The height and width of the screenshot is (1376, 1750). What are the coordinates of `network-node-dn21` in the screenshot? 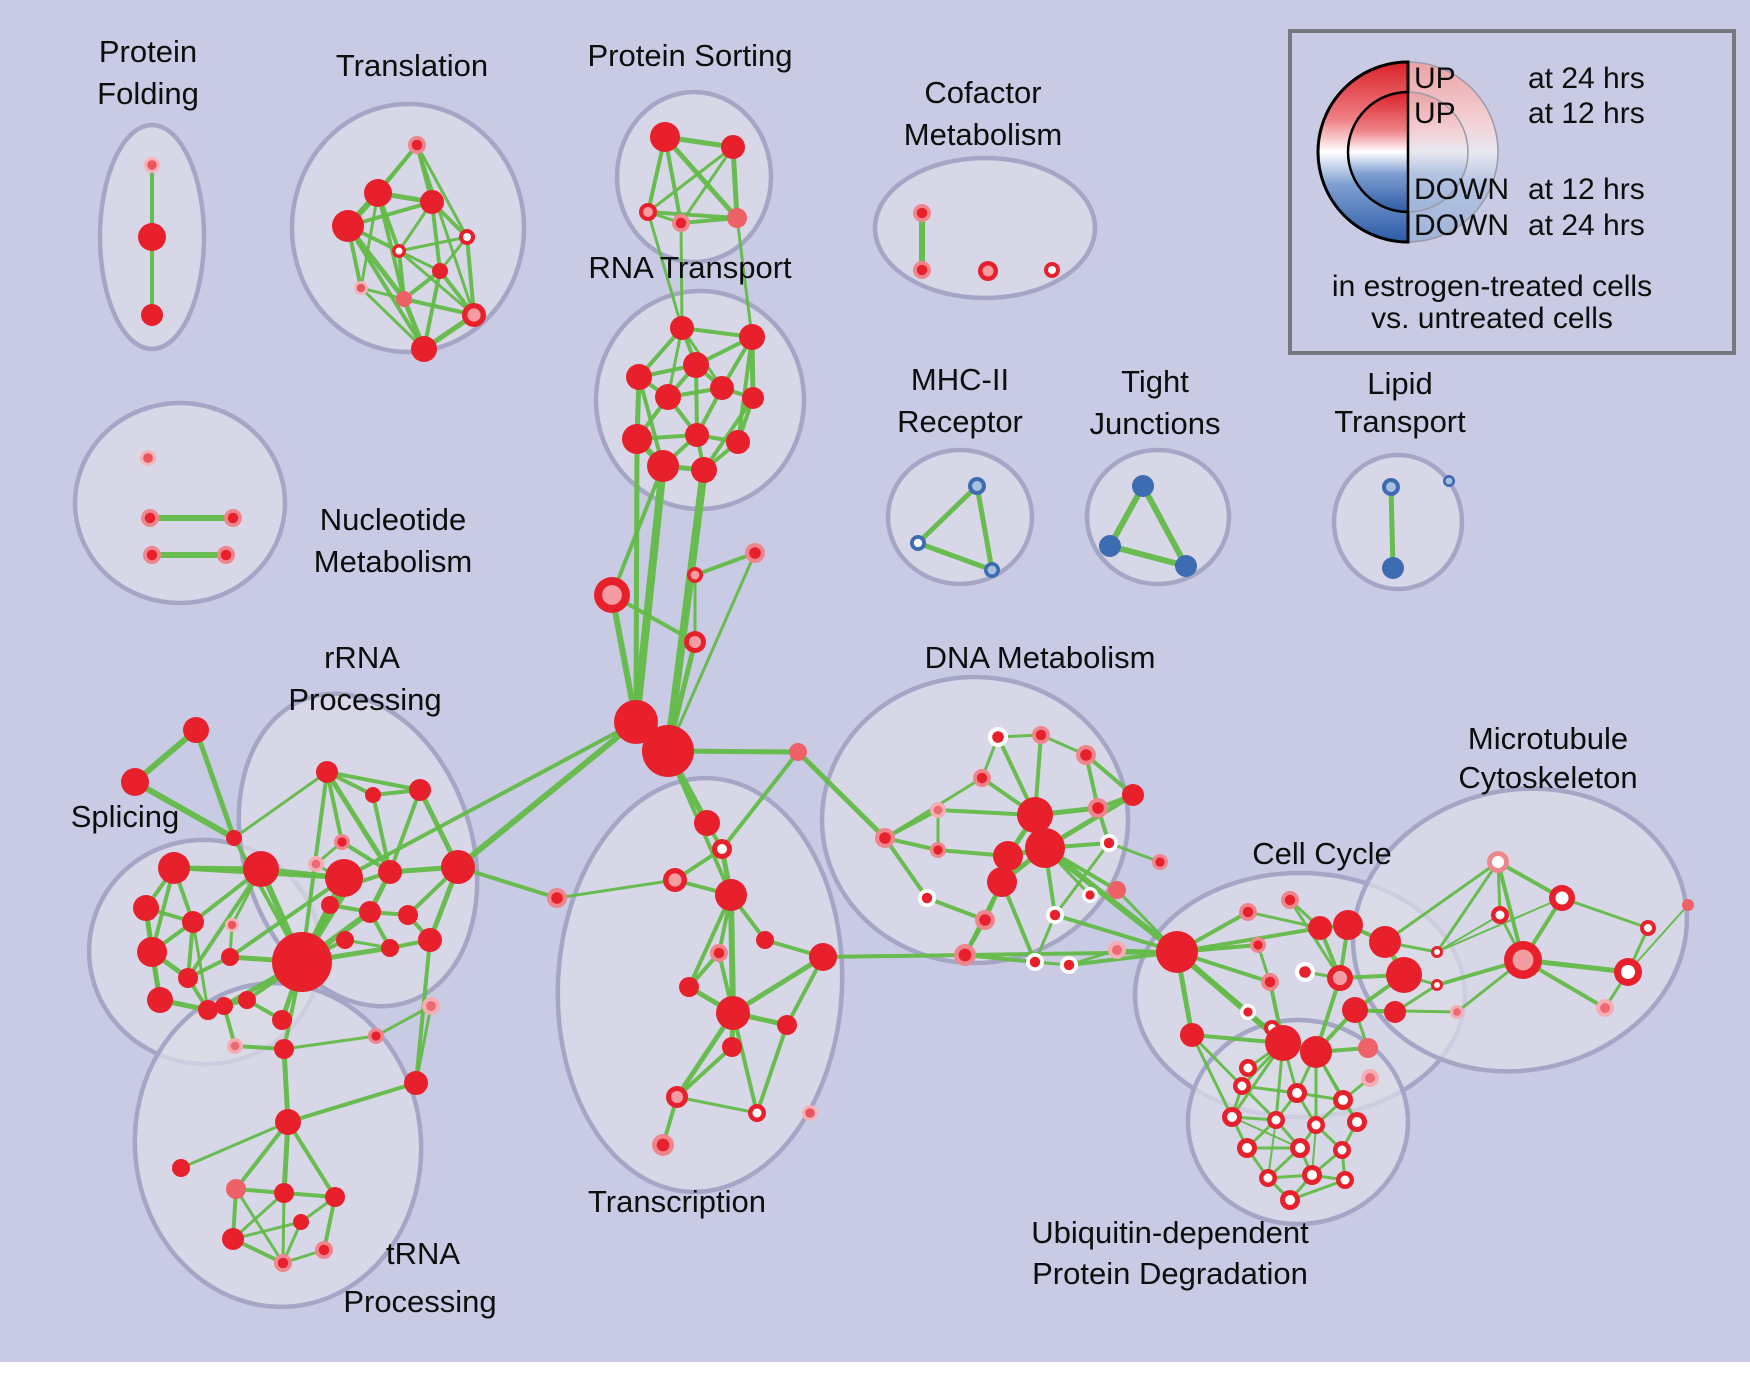 It's located at (1160, 862).